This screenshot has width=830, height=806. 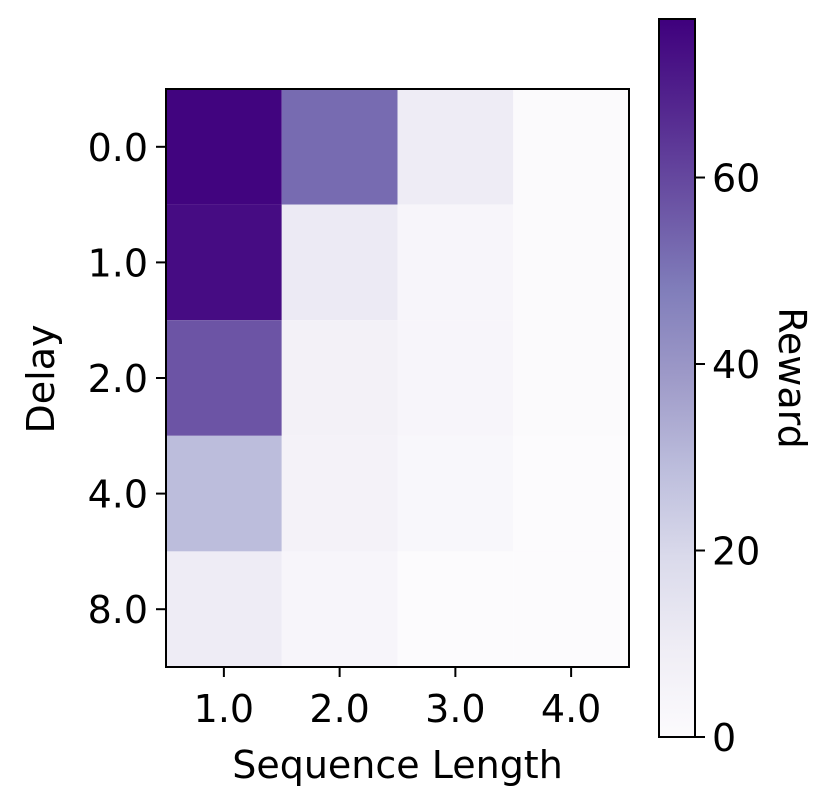 What do you see at coordinates (118, 263) in the screenshot?
I see `y-tick-label: 1.0` at bounding box center [118, 263].